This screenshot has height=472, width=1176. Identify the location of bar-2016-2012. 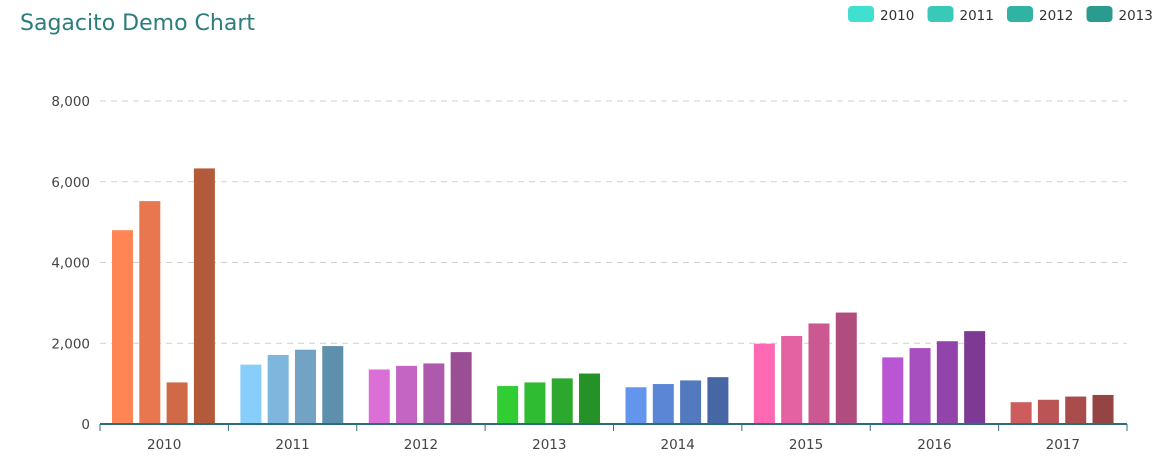
(947, 382).